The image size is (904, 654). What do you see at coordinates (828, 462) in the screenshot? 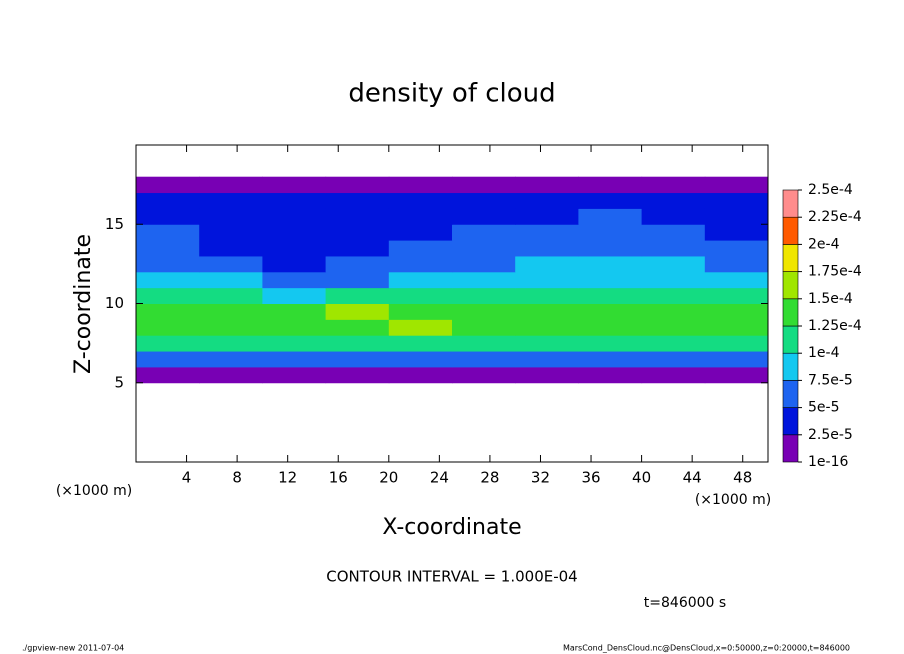
I see `colorbar-label: 1e-16` at bounding box center [828, 462].